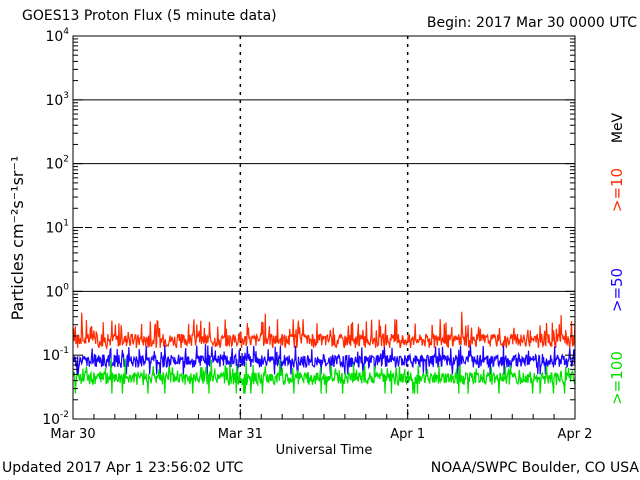  I want to click on y-tick-label: 10⁴, so click(57, 36).